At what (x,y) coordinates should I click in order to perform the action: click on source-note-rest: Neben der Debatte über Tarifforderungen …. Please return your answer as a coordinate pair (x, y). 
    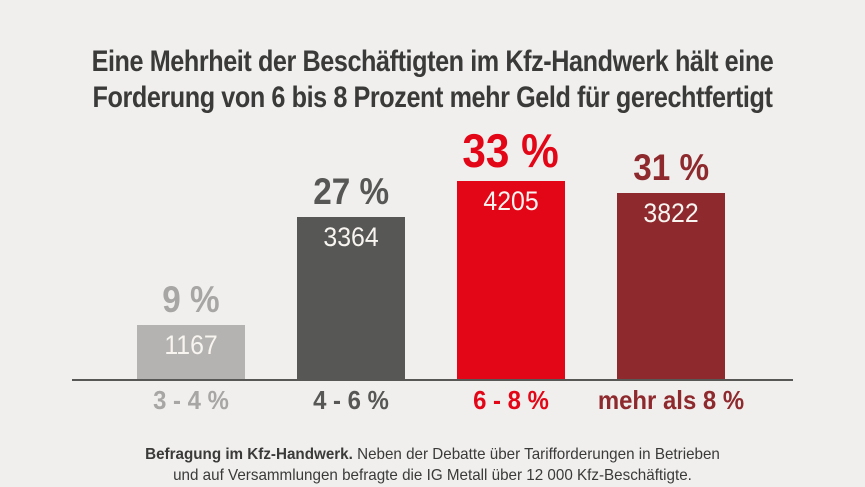
    Looking at the image, I should click on (536, 454).